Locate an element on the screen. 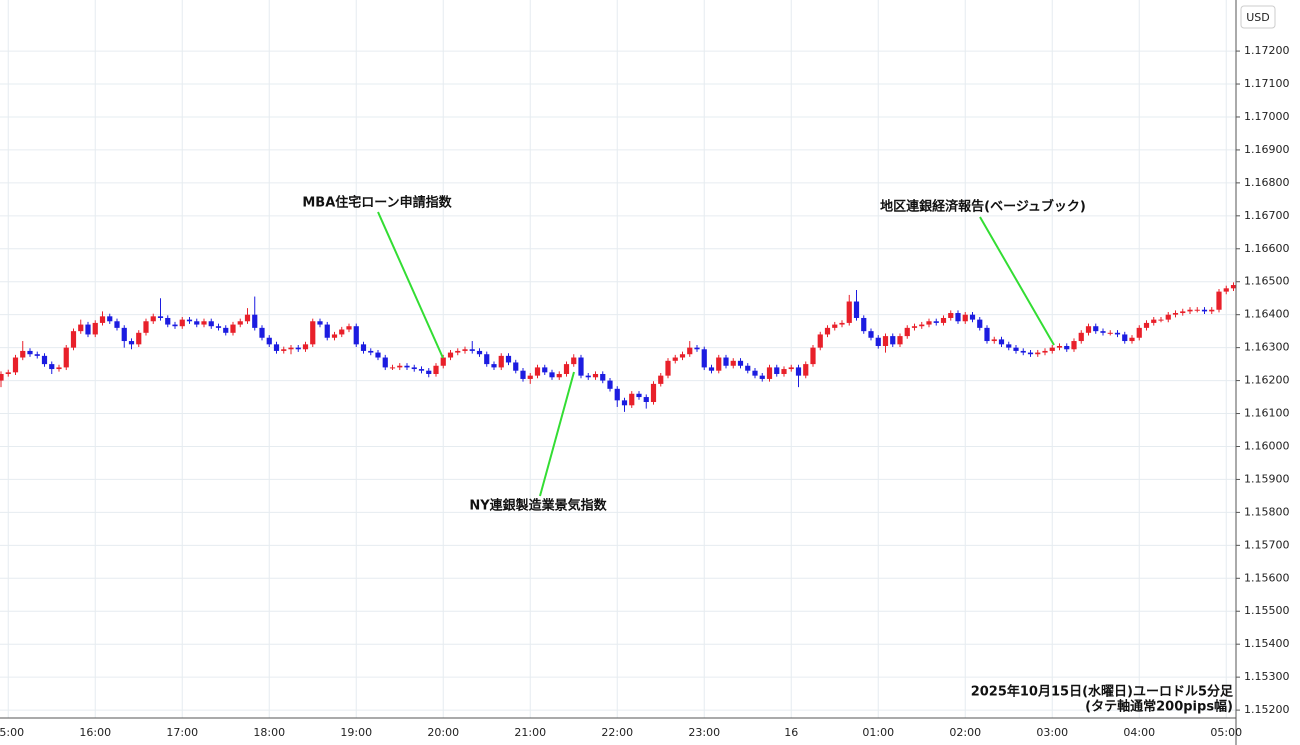 Image resolution: width=1300 pixels, height=745 pixels. y-tick-label: 1.16500 is located at coordinates (1267, 281).